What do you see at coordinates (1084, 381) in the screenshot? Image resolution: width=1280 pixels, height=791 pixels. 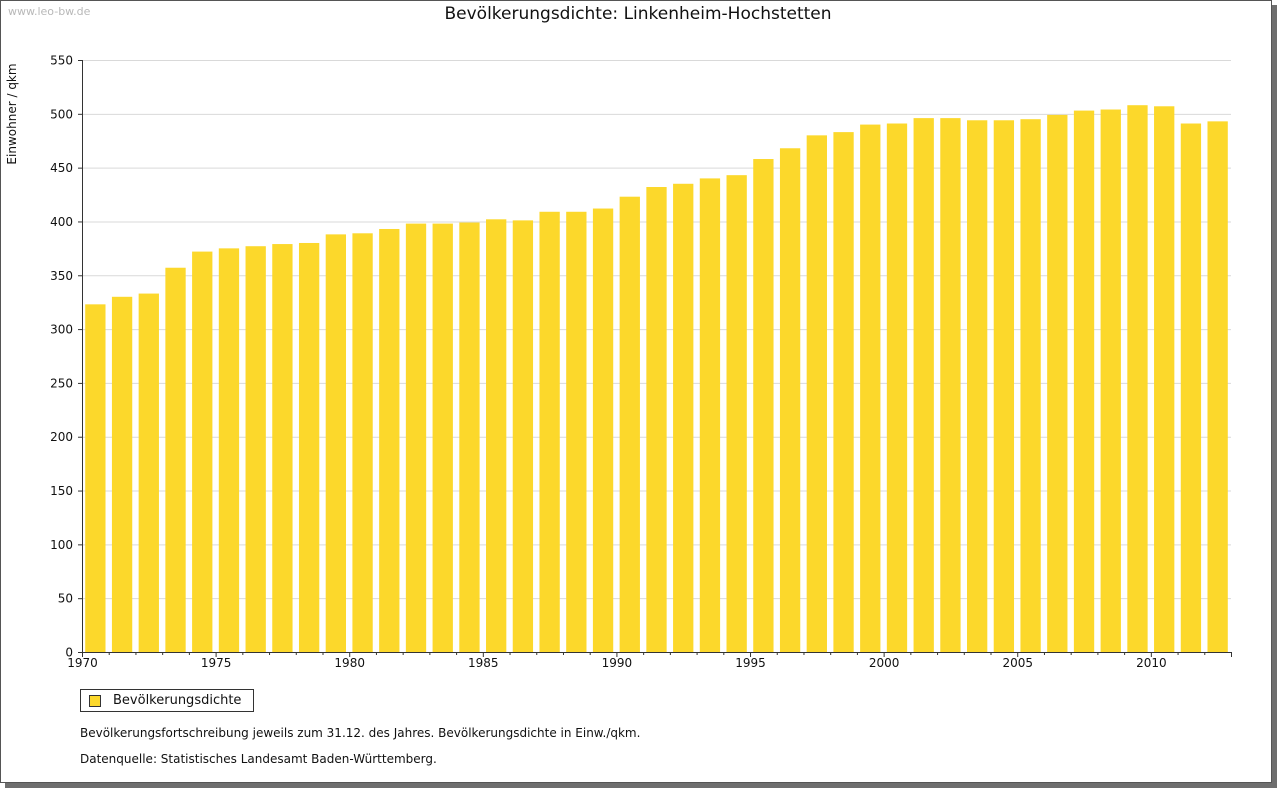 I see `bar-2007` at bounding box center [1084, 381].